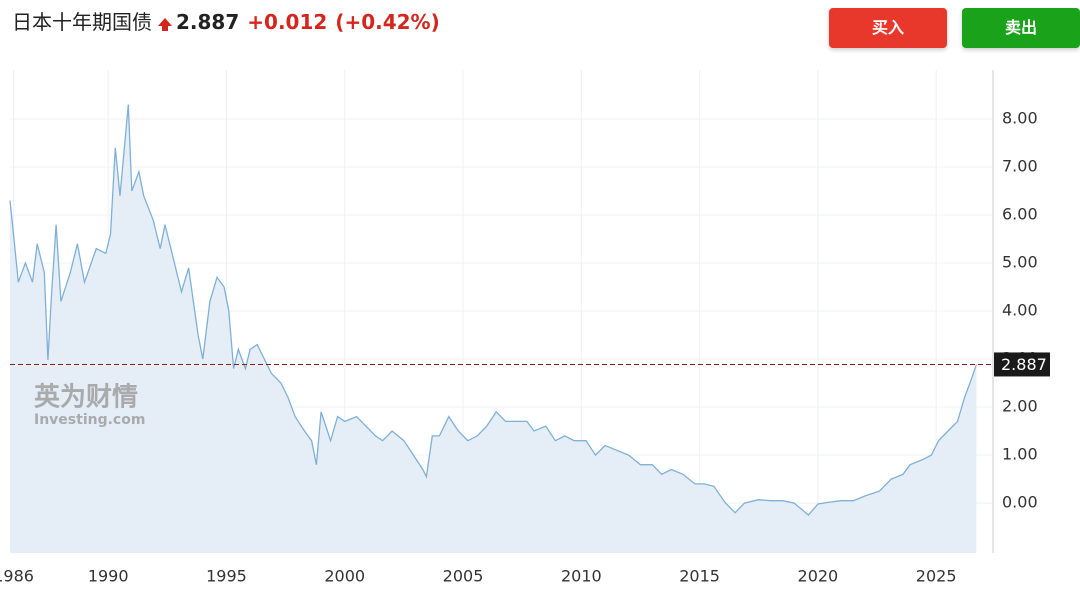 This screenshot has height=606, width=1080. What do you see at coordinates (82, 22) in the screenshot?
I see `title: 日本十年期国债` at bounding box center [82, 22].